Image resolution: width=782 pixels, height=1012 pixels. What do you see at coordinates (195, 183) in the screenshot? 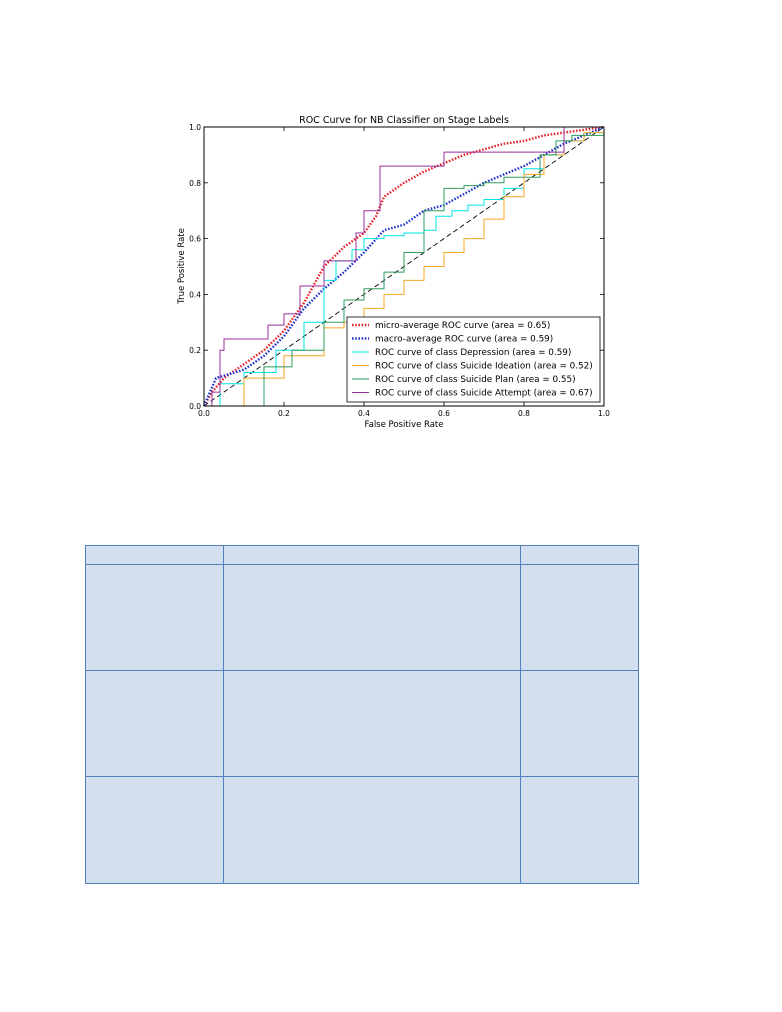
I see `y-tick-label: 0.8` at bounding box center [195, 183].